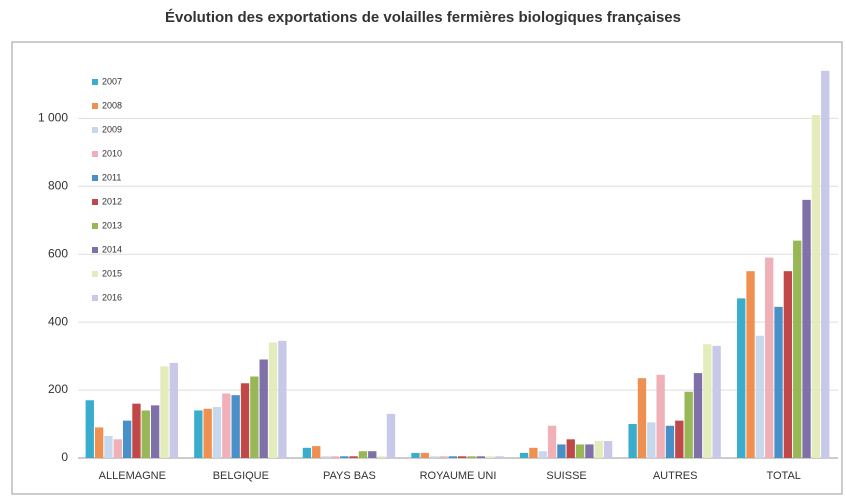 This screenshot has width=846, height=500. What do you see at coordinates (112, 129) in the screenshot?
I see `legend-label: 2009` at bounding box center [112, 129].